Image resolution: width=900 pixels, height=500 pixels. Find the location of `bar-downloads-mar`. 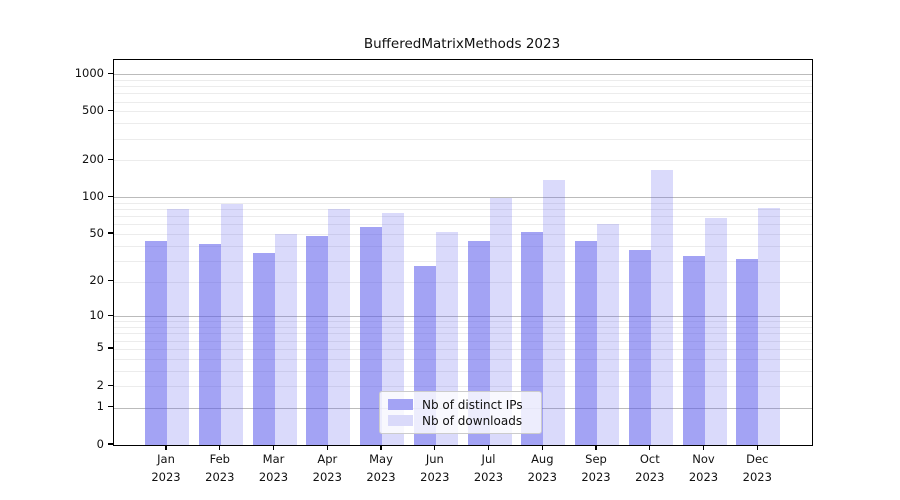

bar-downloads-mar is located at coordinates (285, 339).